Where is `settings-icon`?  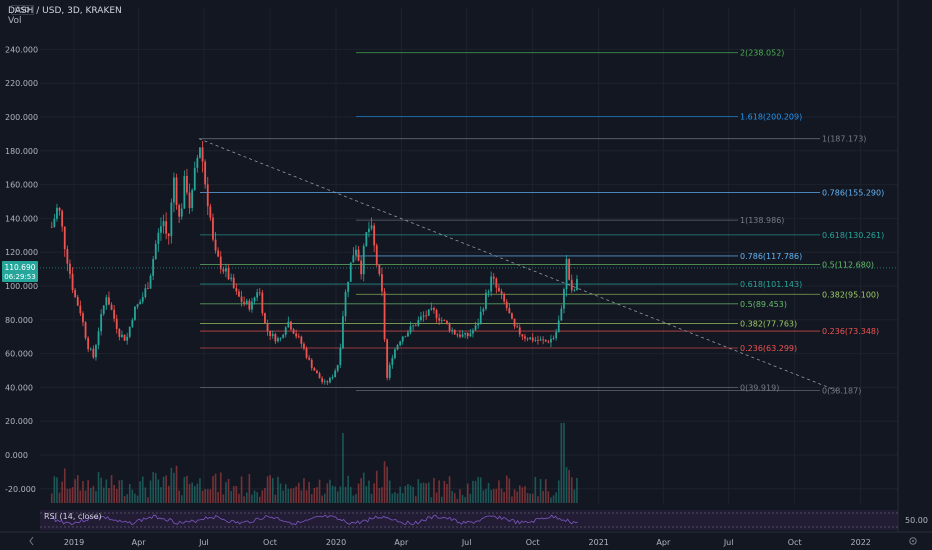
settings-icon is located at coordinates (913, 541).